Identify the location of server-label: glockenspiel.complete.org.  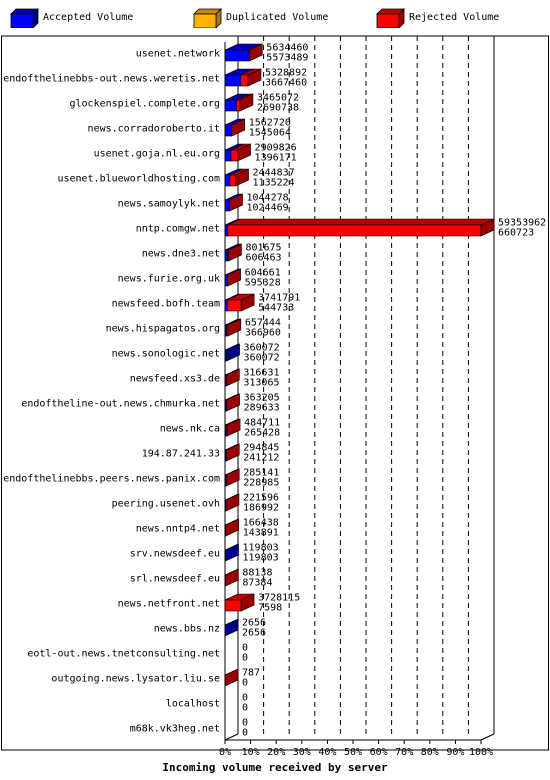
(144, 104).